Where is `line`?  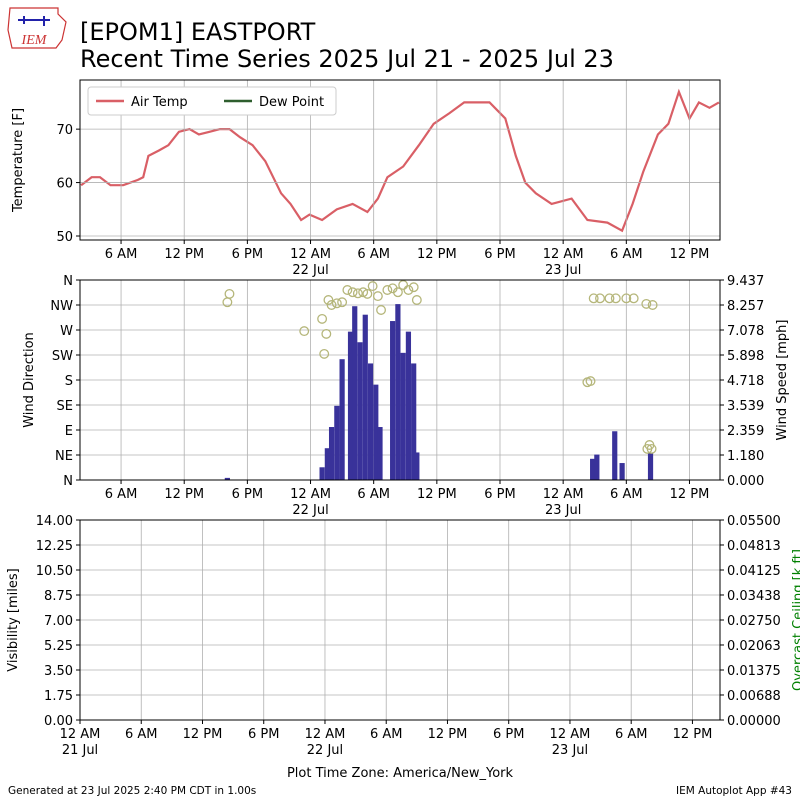 line is located at coordinates (400, 160).